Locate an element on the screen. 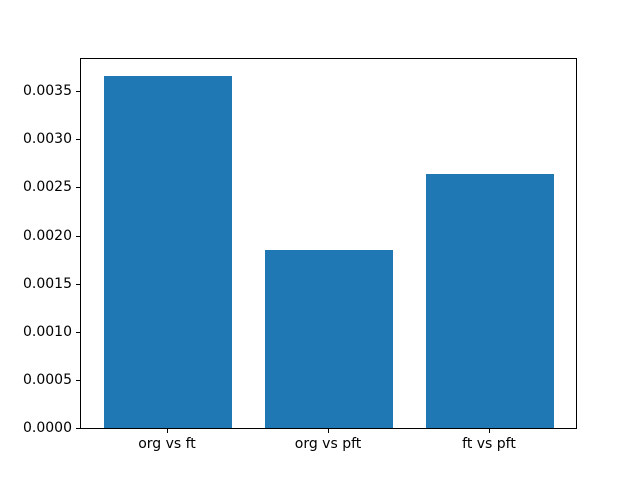 The image size is (640, 480). y-tick-label: 0.0025 is located at coordinates (47, 187).